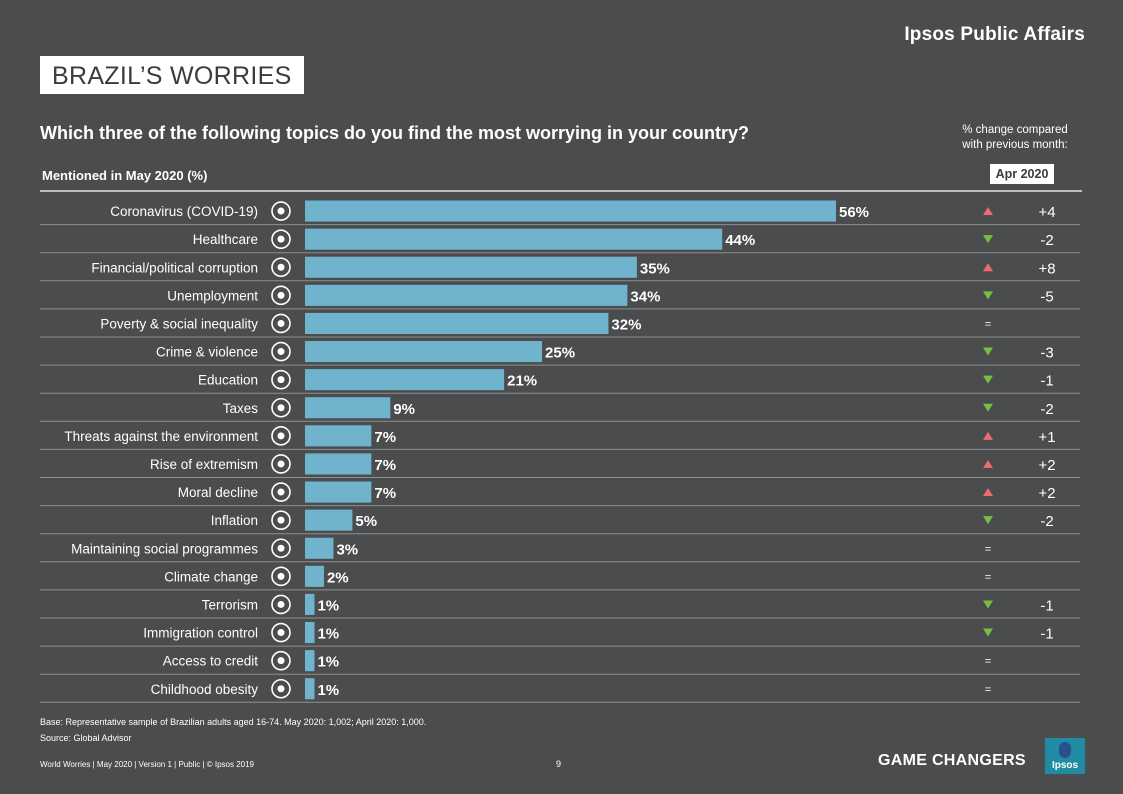 Image resolution: width=1123 pixels, height=794 pixels. Describe the element at coordinates (952, 760) in the screenshot. I see `tagline: GAME CHANGERS` at that location.